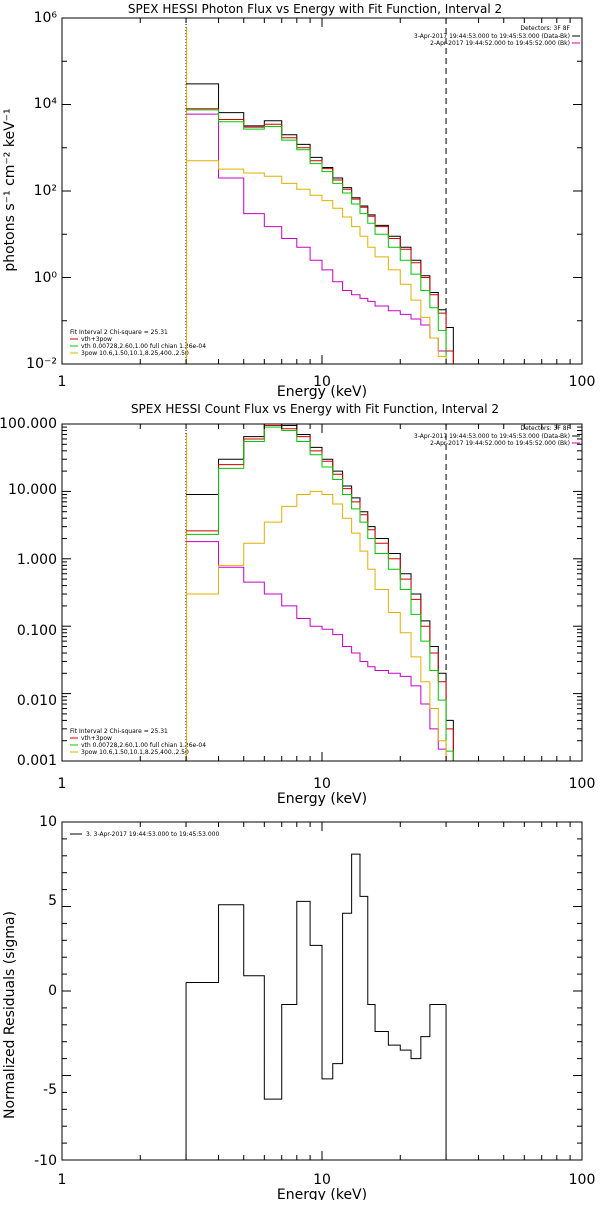 This screenshot has width=600, height=1205. I want to click on y-tick-label: 0.100, so click(37, 631).